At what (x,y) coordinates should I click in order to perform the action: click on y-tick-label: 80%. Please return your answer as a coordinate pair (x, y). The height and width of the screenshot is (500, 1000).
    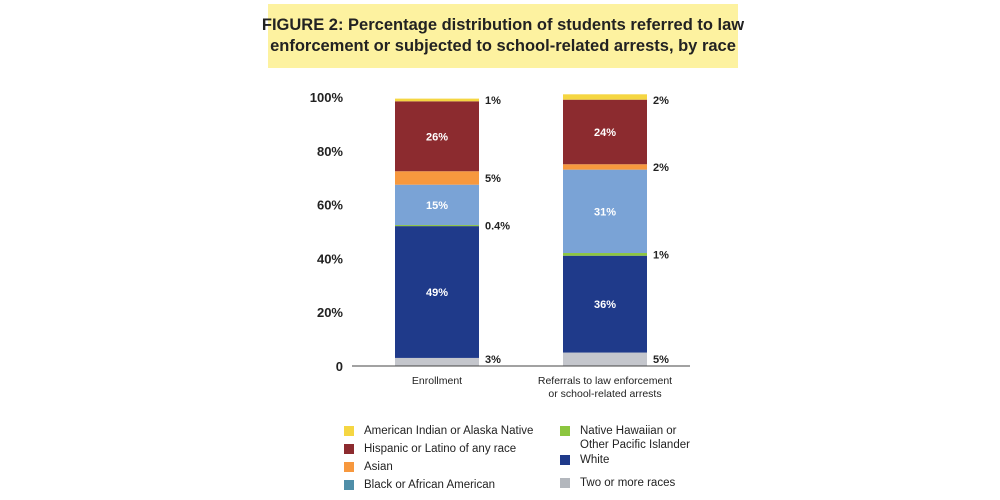
    Looking at the image, I should click on (330, 151).